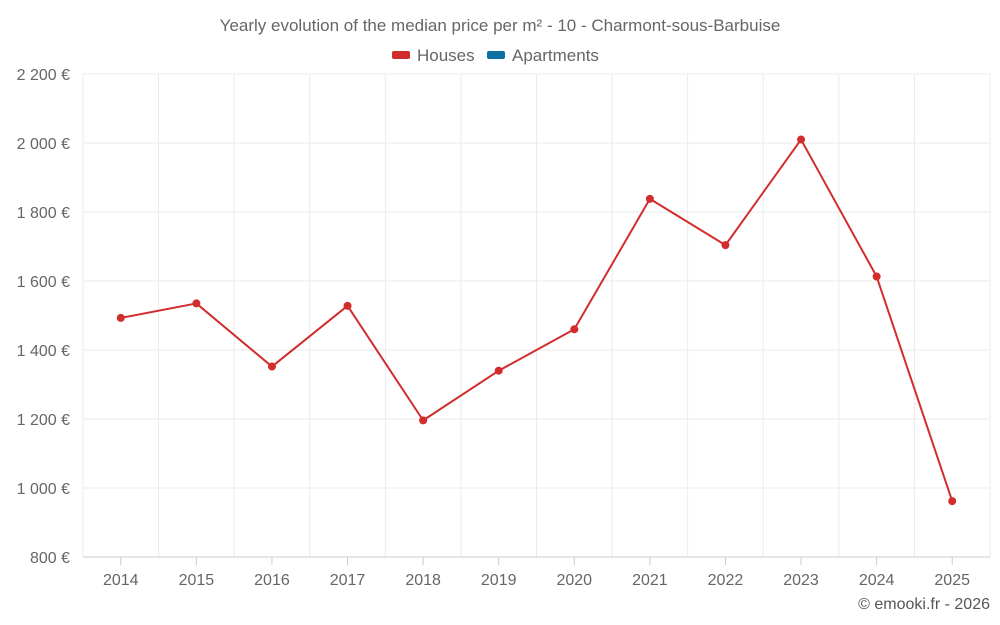 The width and height of the screenshot is (1000, 625). What do you see at coordinates (801, 139) in the screenshot?
I see `point-houses-2023` at bounding box center [801, 139].